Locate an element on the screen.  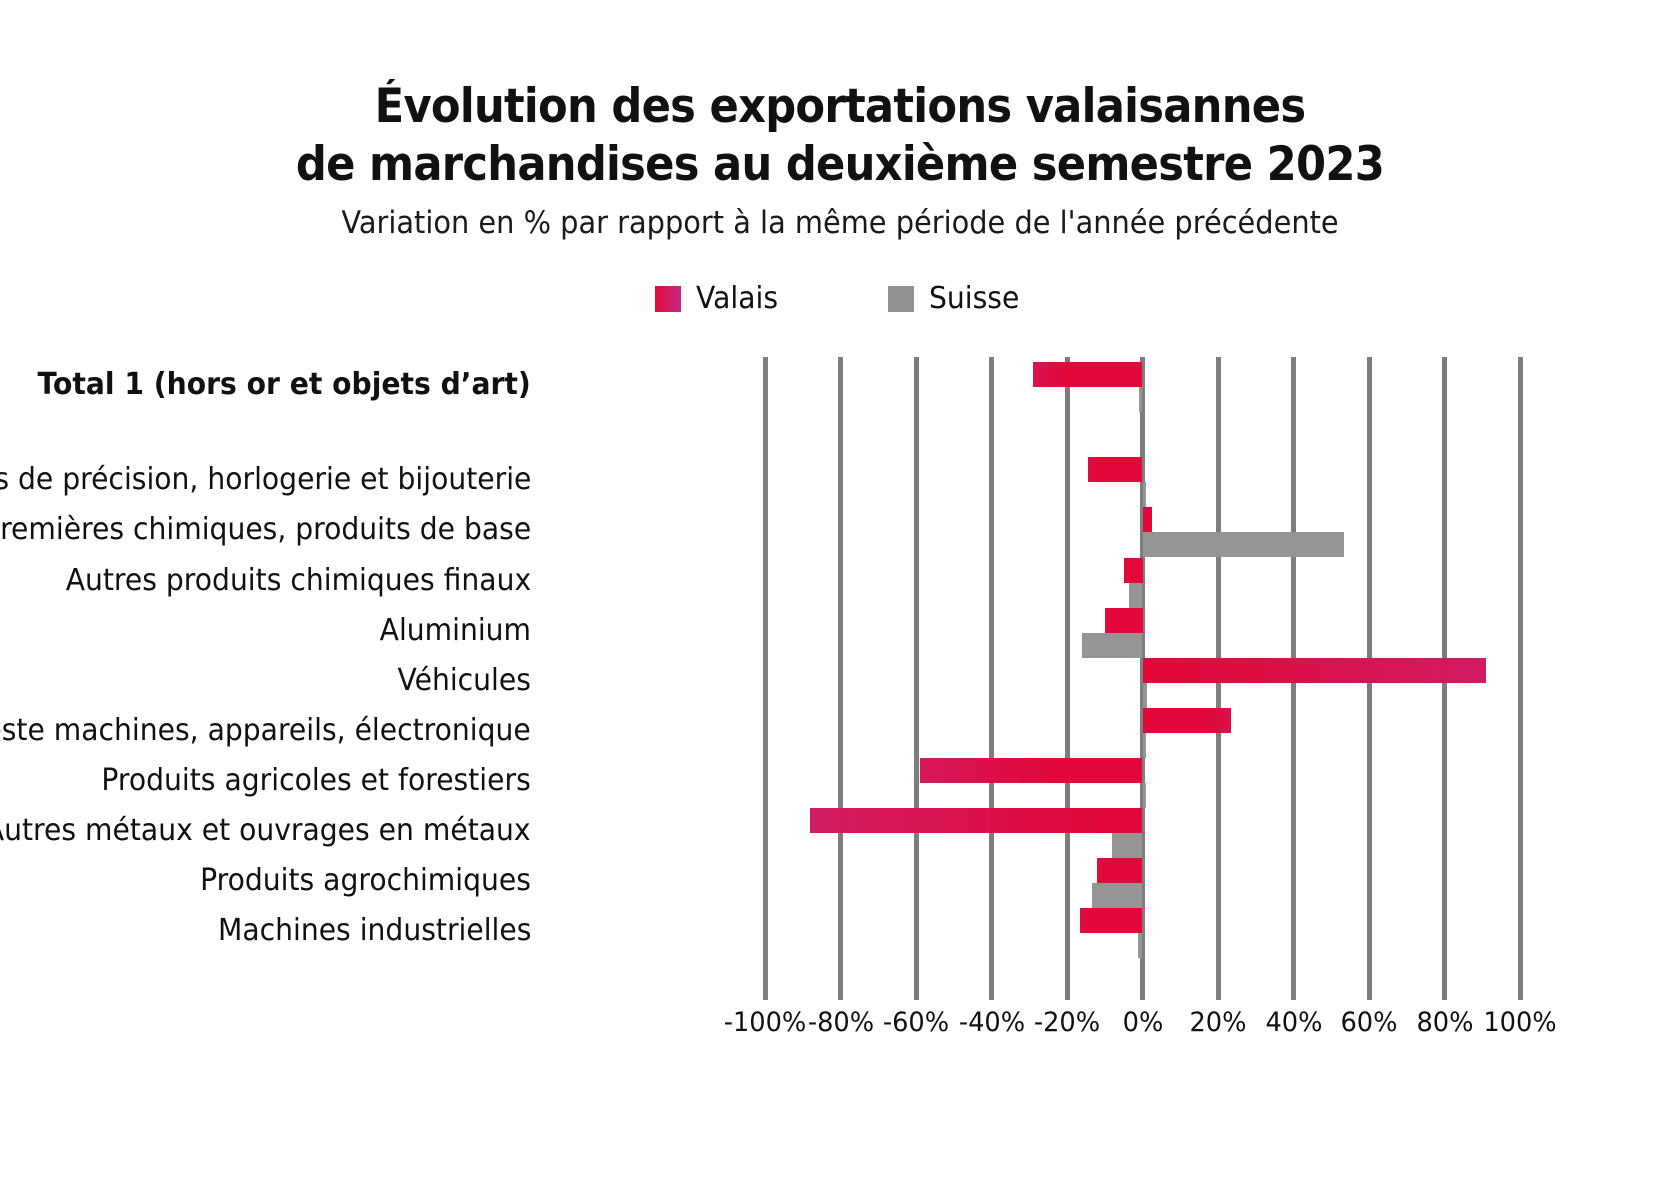
chart-row: Véhicules is located at coordinates (840, 682).